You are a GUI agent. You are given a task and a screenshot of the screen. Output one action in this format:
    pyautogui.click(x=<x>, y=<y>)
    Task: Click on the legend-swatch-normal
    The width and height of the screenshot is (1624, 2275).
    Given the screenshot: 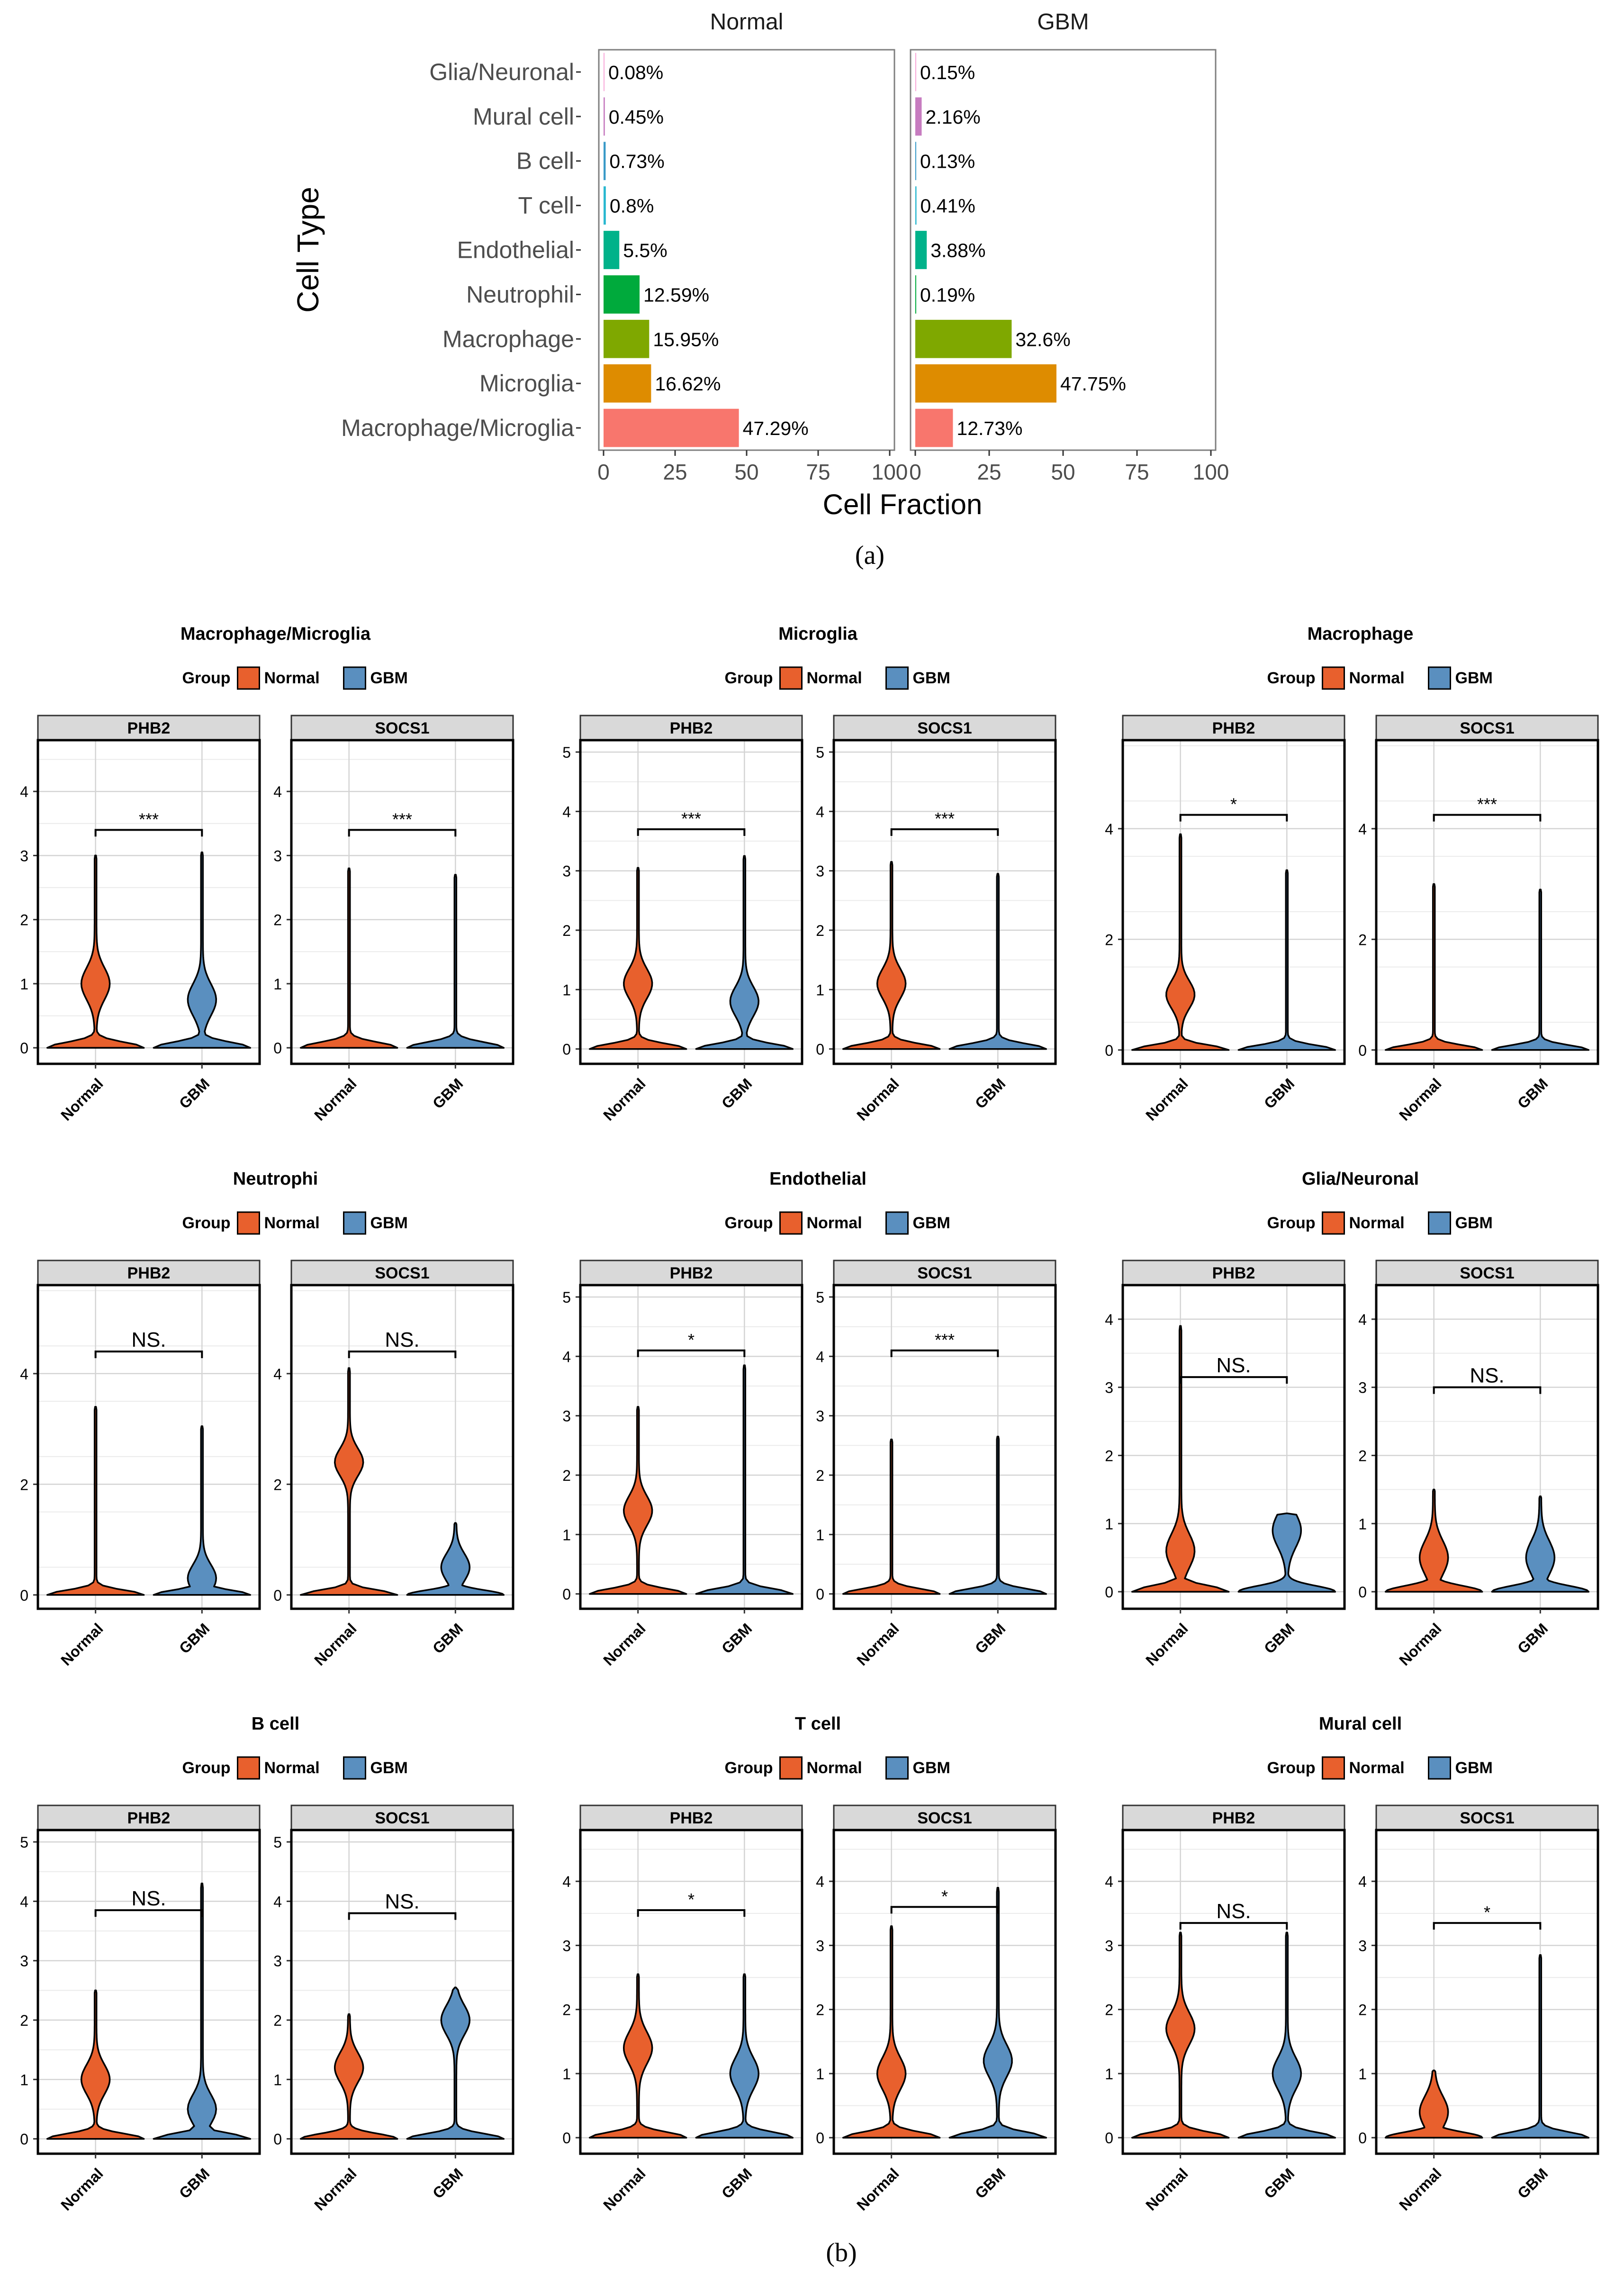 What is the action you would take?
    pyautogui.click(x=791, y=1768)
    